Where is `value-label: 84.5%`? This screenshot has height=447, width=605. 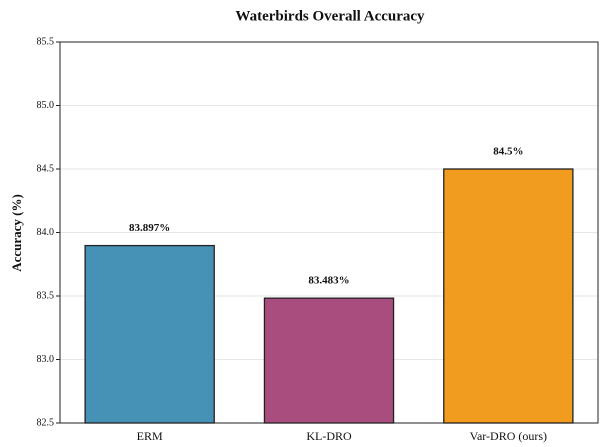 value-label: 84.5% is located at coordinates (508, 152).